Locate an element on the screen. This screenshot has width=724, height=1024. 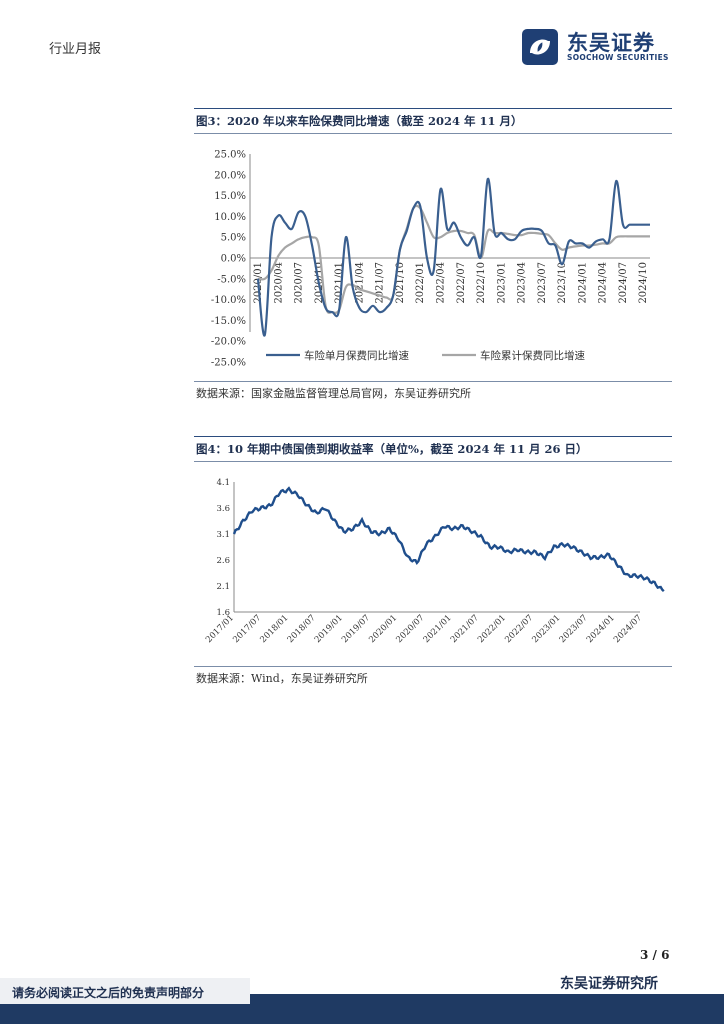
figure4-top-rule is located at coordinates (433, 436).